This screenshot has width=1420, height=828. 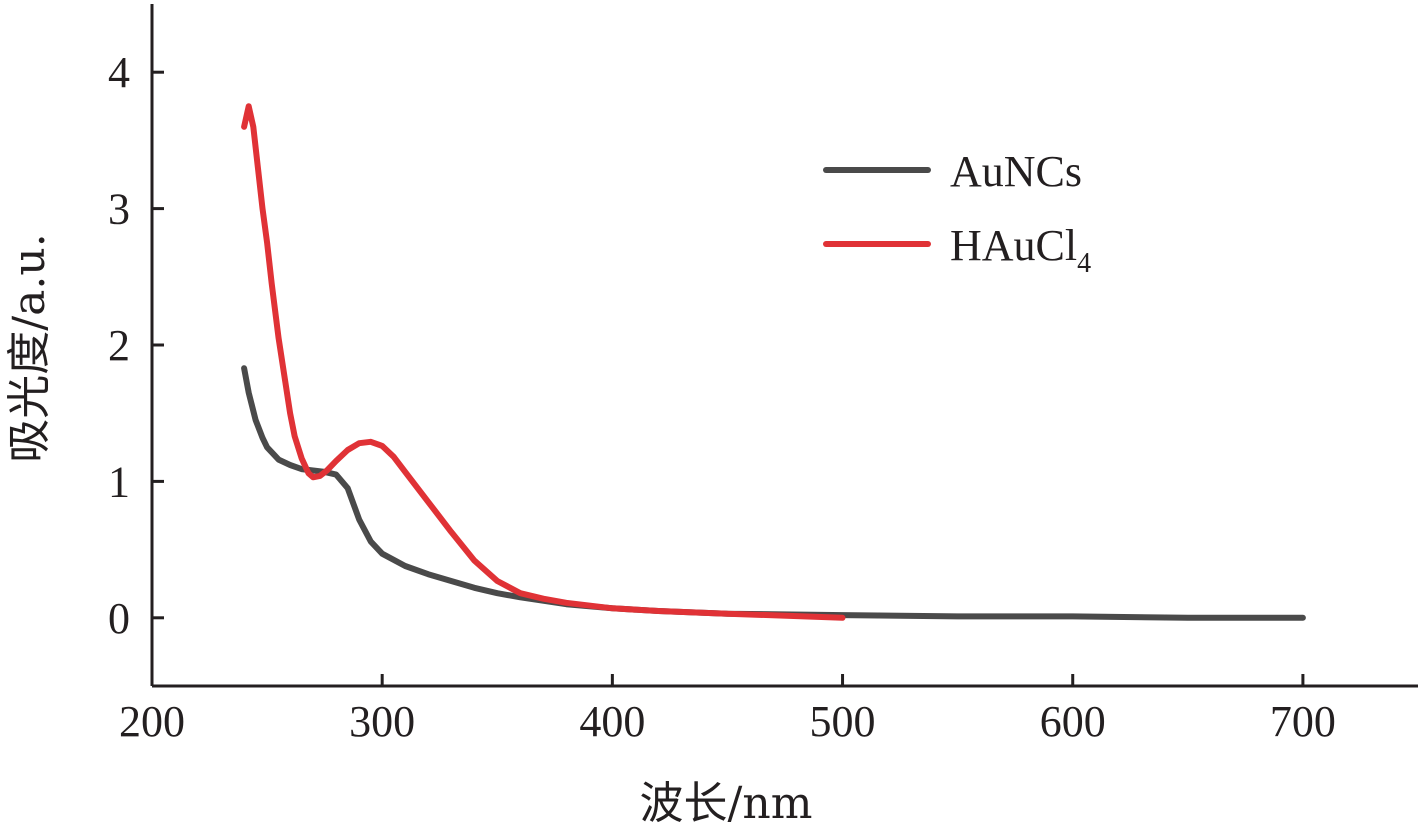 What do you see at coordinates (119, 481) in the screenshot?
I see `y-tick-label: 1` at bounding box center [119, 481].